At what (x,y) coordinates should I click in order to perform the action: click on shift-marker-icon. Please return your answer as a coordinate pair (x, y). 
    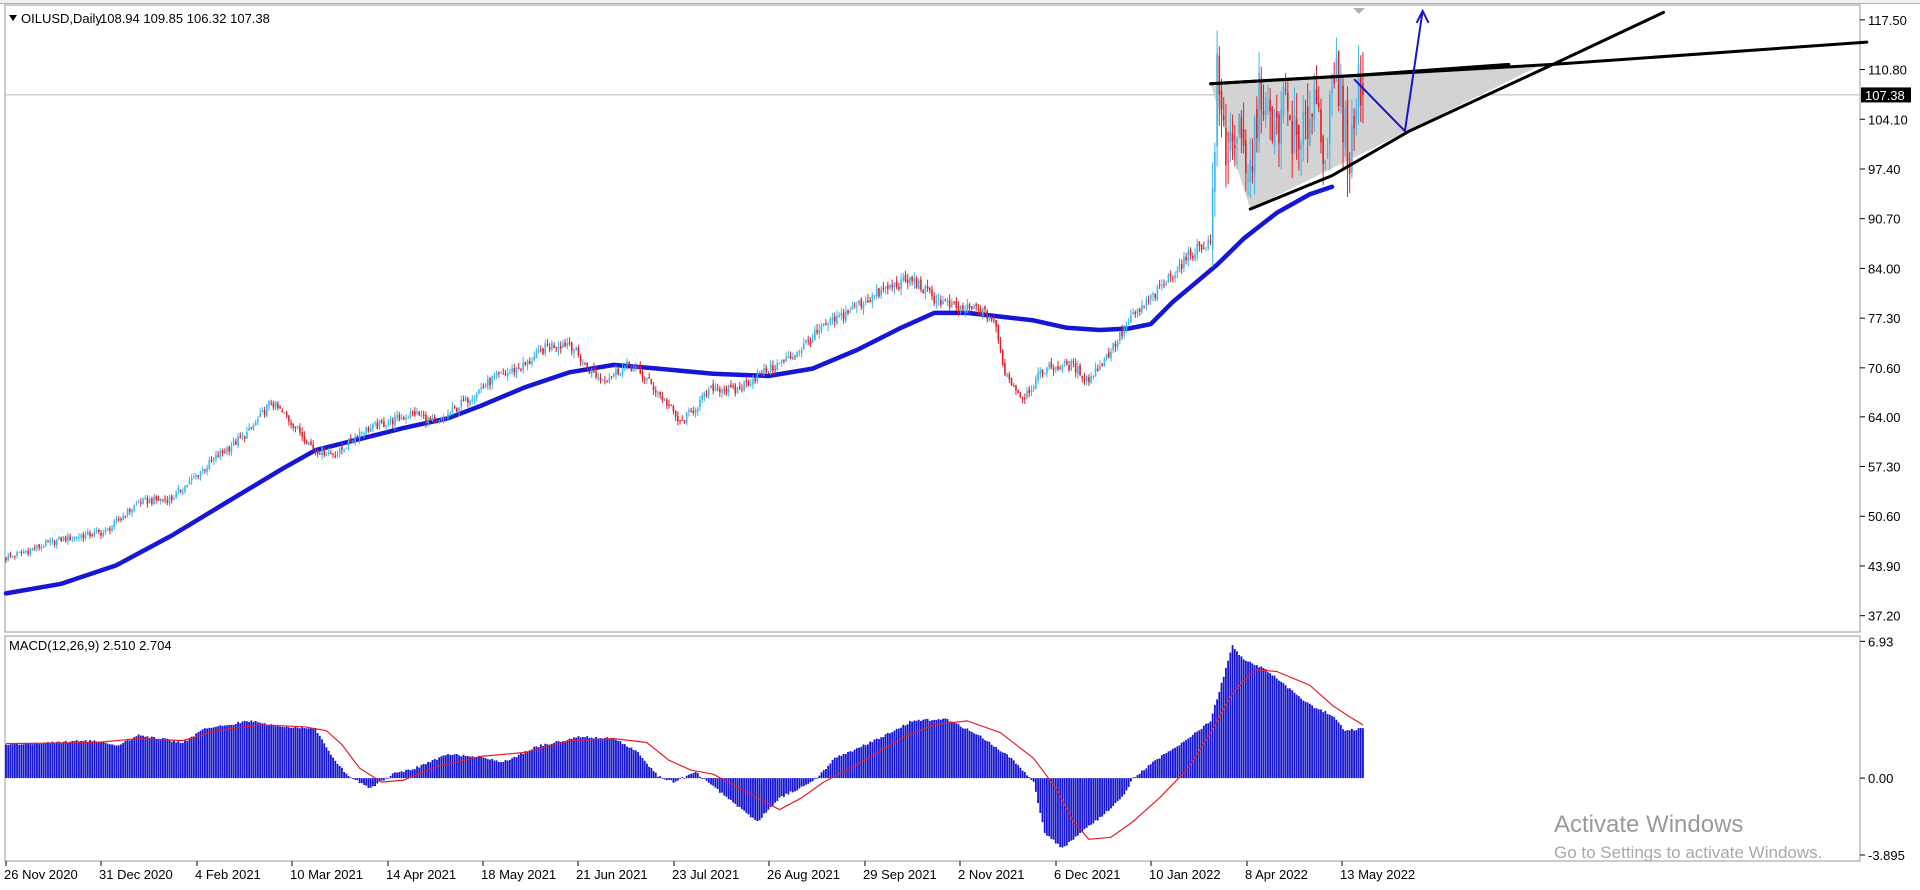
    Looking at the image, I should click on (1359, 11).